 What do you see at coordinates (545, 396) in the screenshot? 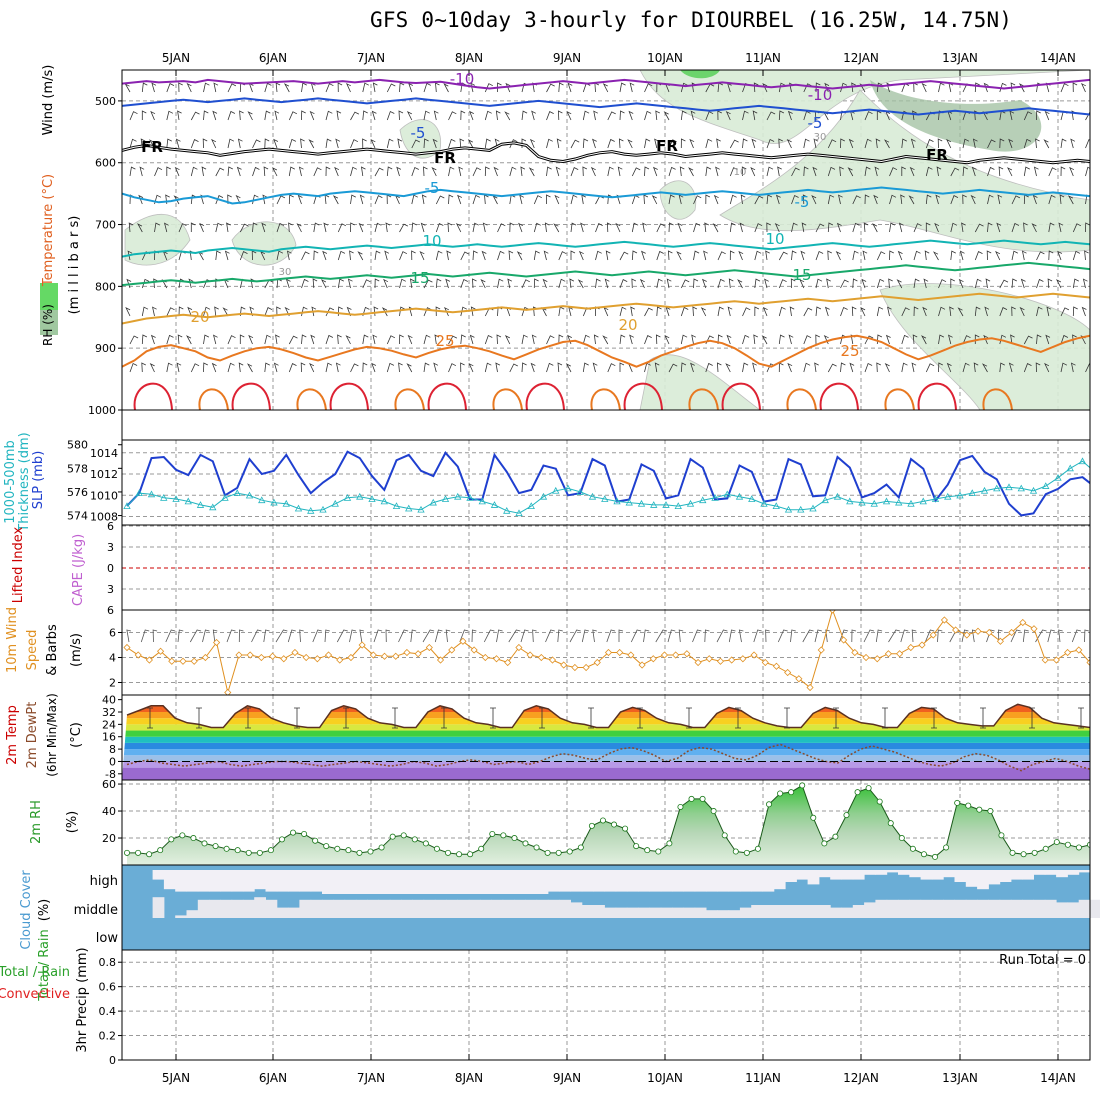
I see `isotherm-30-line` at bounding box center [545, 396].